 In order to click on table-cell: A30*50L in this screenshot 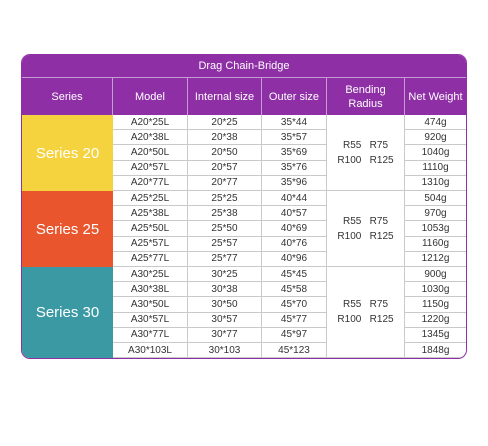, I will do `click(150, 305)`.